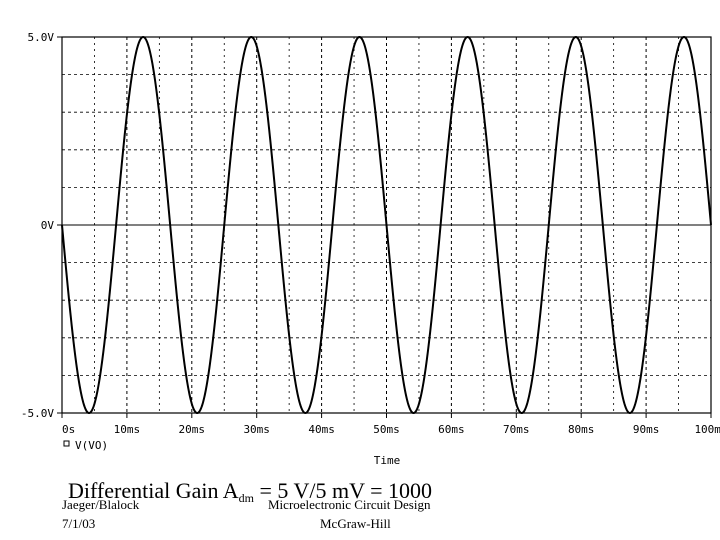  I want to click on author-label: Jaeger/Blalock, so click(101, 504).